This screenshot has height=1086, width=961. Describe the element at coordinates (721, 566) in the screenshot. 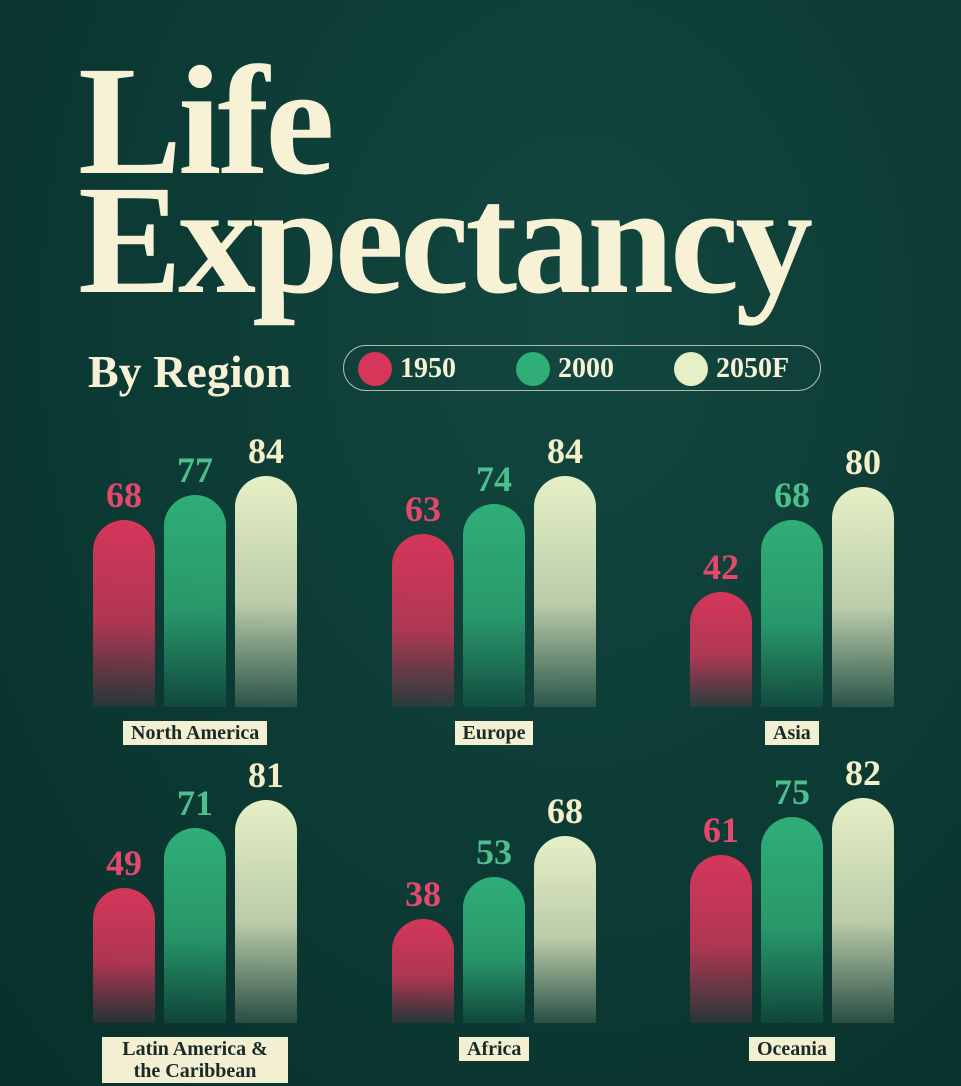

I see `value-label: 42` at that location.